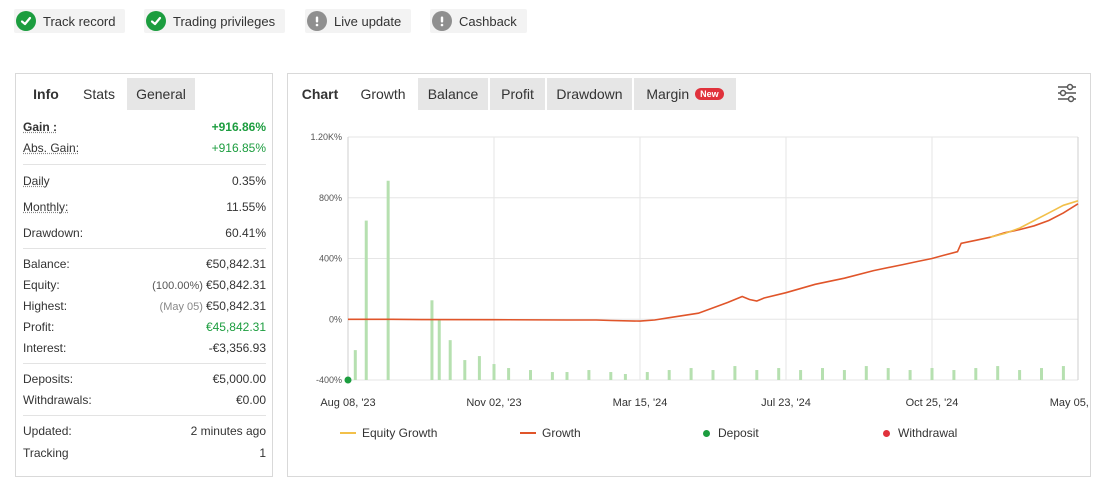 This screenshot has width=1096, height=483. I want to click on new-badge: New, so click(709, 94).